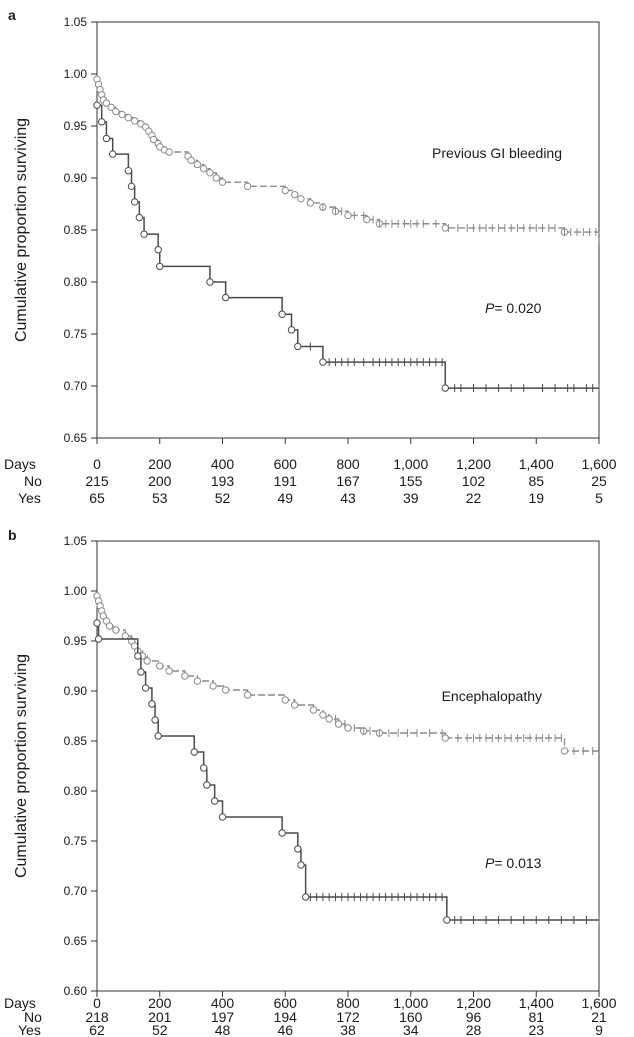  Describe the element at coordinates (474, 481) in the screenshot. I see `risk-count: 102` at that location.